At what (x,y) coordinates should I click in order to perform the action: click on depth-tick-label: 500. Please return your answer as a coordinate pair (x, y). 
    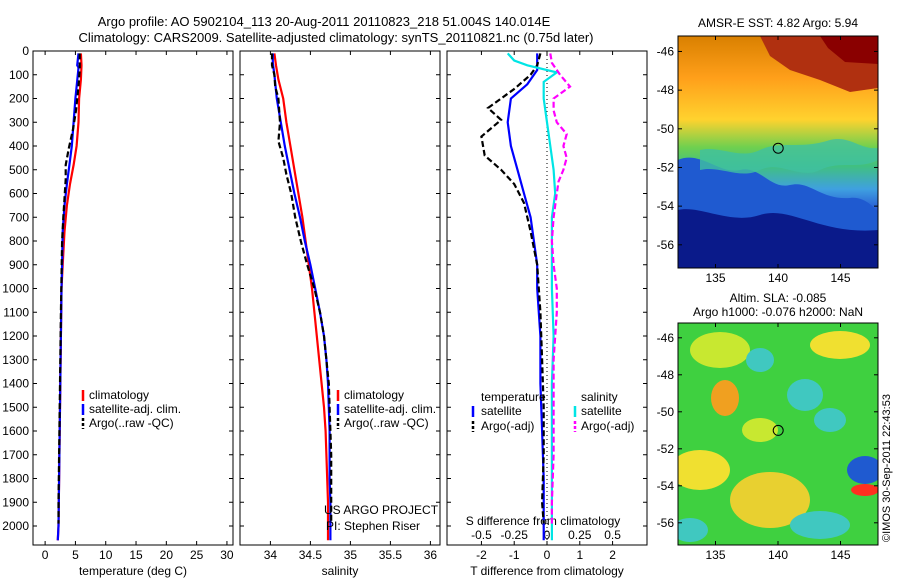
    Looking at the image, I should click on (19, 170).